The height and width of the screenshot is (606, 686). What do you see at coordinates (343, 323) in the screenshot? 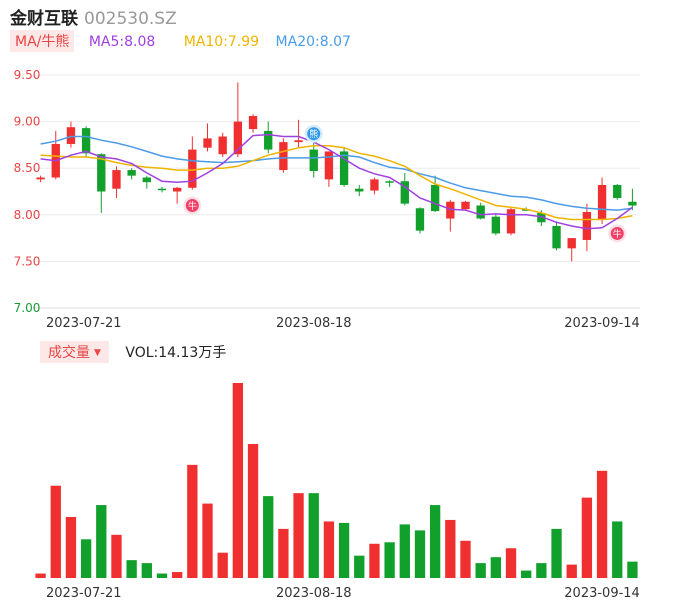
I see `date-axis-price: 2023-07-21 2023-08-18 2023-09-14` at bounding box center [343, 323].